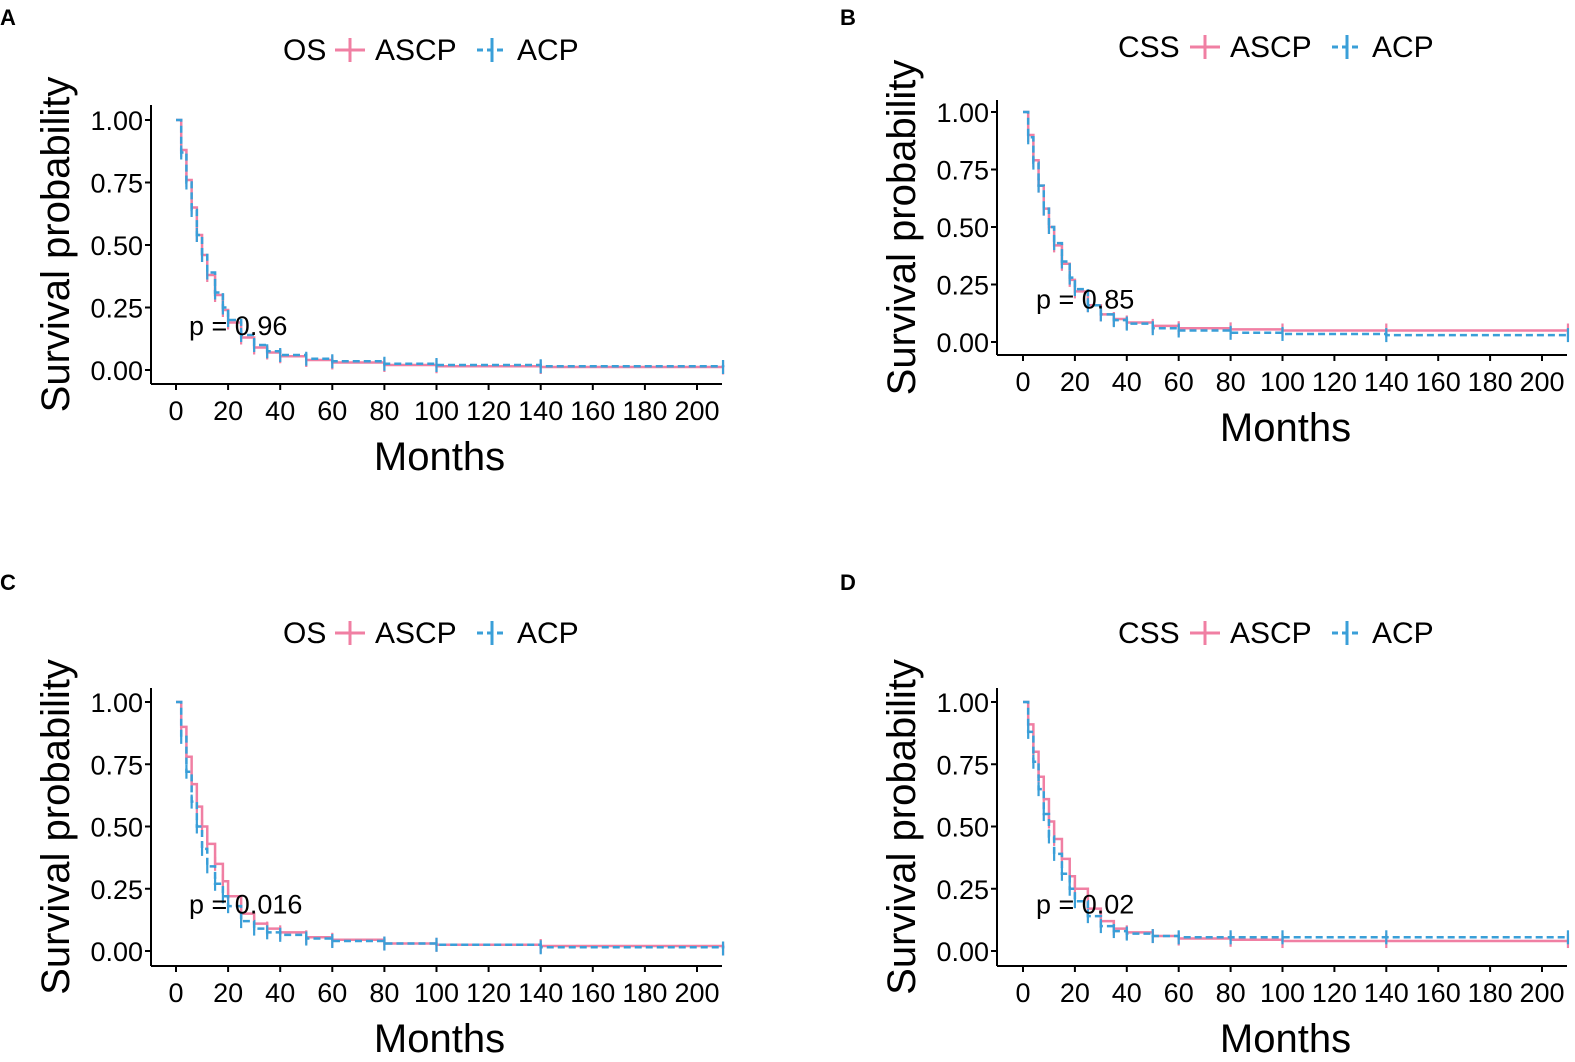 The image size is (1575, 1062). Describe the element at coordinates (848, 17) in the screenshot. I see `panel-letter: B` at that location.